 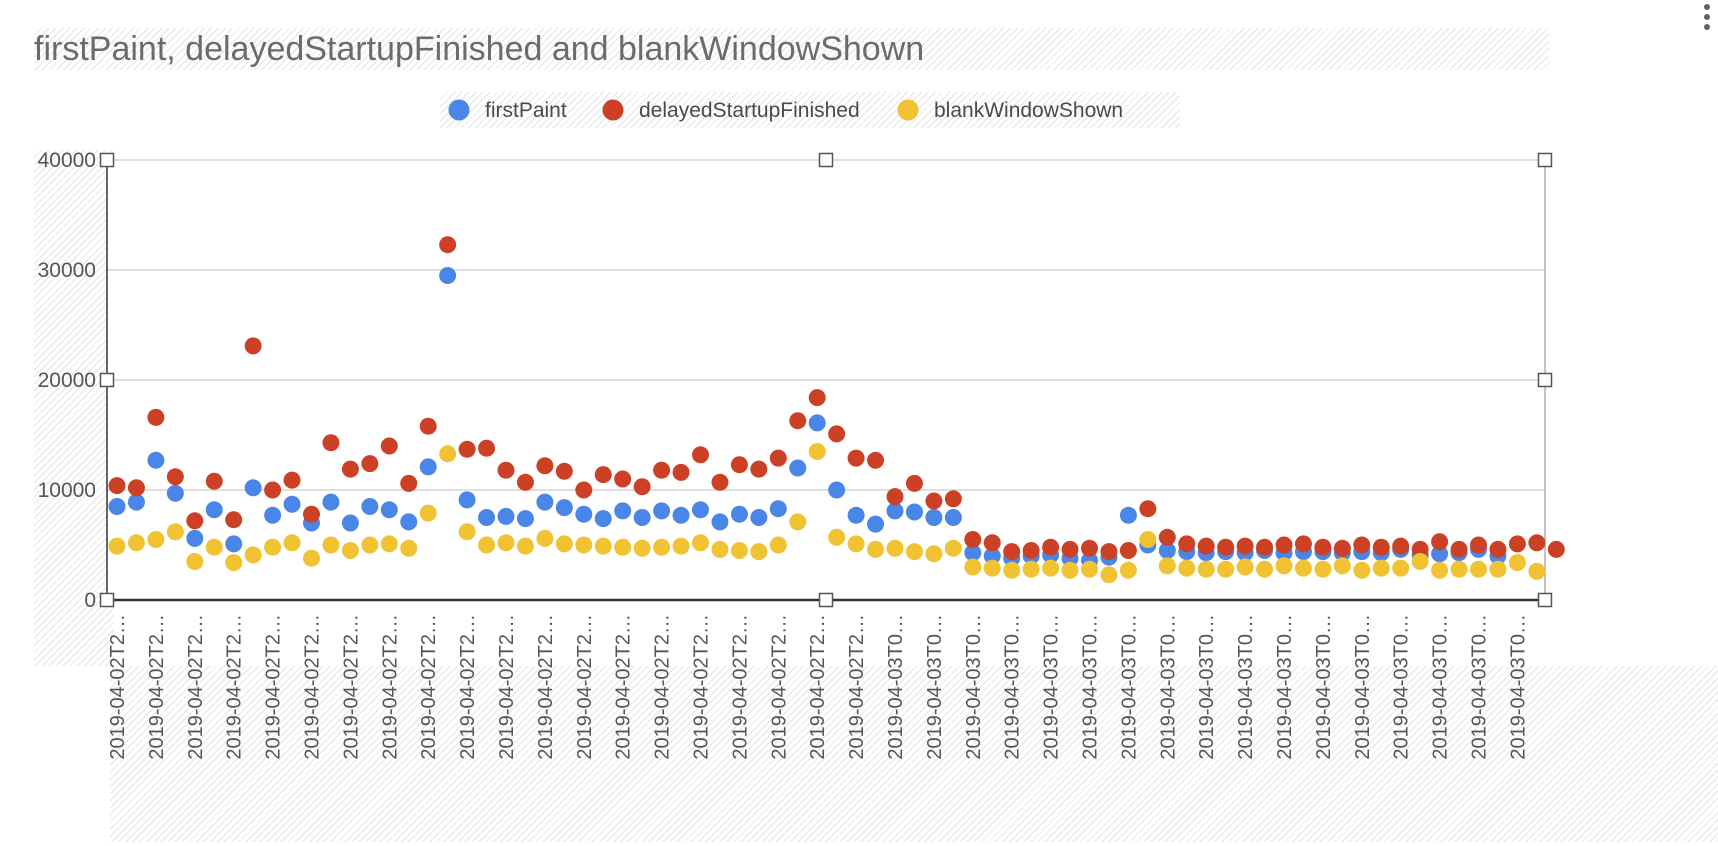 I want to click on y-tick-label: 30000, so click(x=67, y=270).